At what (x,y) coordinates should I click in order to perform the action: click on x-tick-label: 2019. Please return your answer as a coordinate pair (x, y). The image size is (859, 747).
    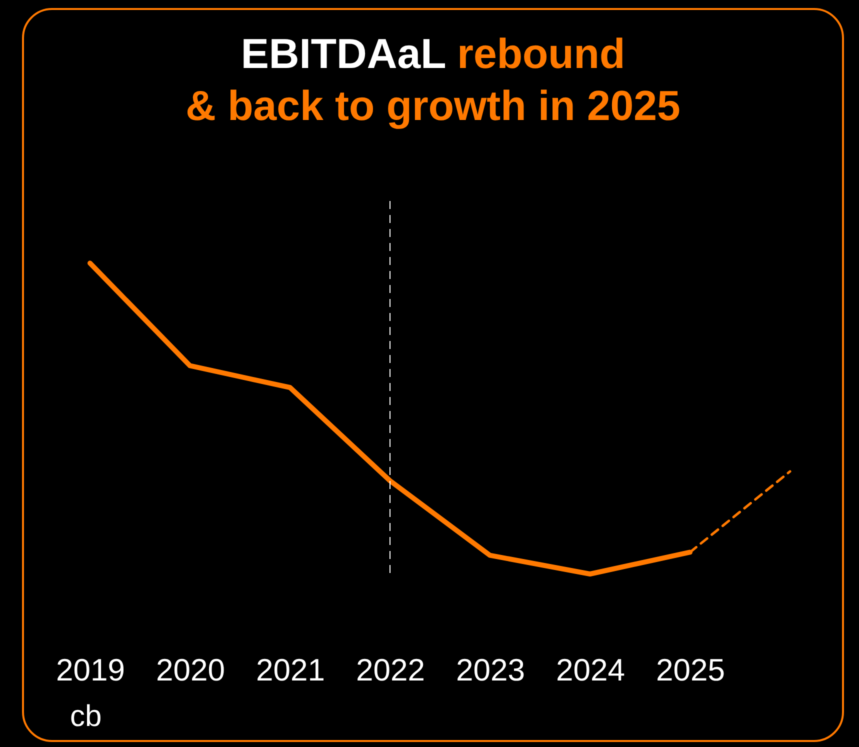
    Looking at the image, I should click on (90, 670).